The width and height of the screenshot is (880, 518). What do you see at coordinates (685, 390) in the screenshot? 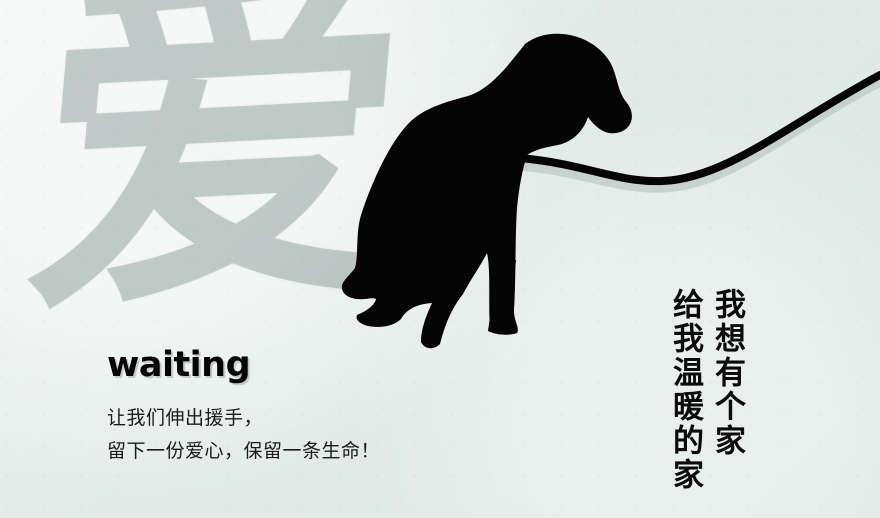
I see `vertical-text-column-2: 给我温暖的家` at bounding box center [685, 390].